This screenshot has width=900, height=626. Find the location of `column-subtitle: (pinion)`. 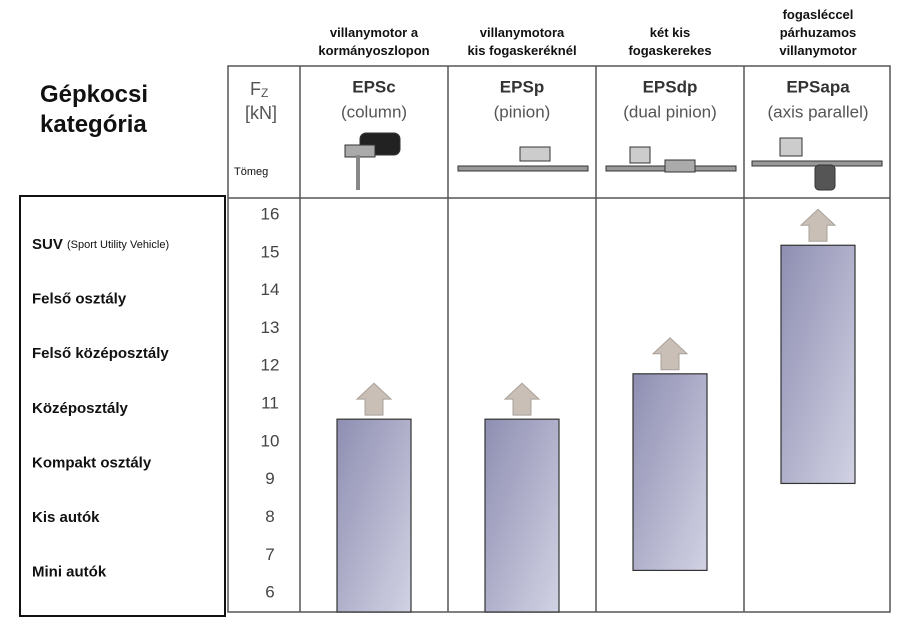

column-subtitle: (pinion) is located at coordinates (522, 111).